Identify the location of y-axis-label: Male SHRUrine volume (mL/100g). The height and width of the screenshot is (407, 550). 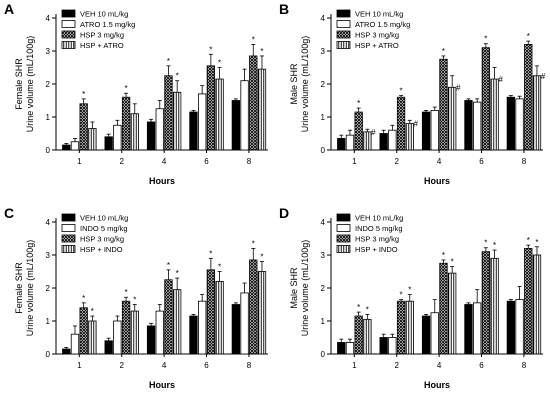
(299, 84).